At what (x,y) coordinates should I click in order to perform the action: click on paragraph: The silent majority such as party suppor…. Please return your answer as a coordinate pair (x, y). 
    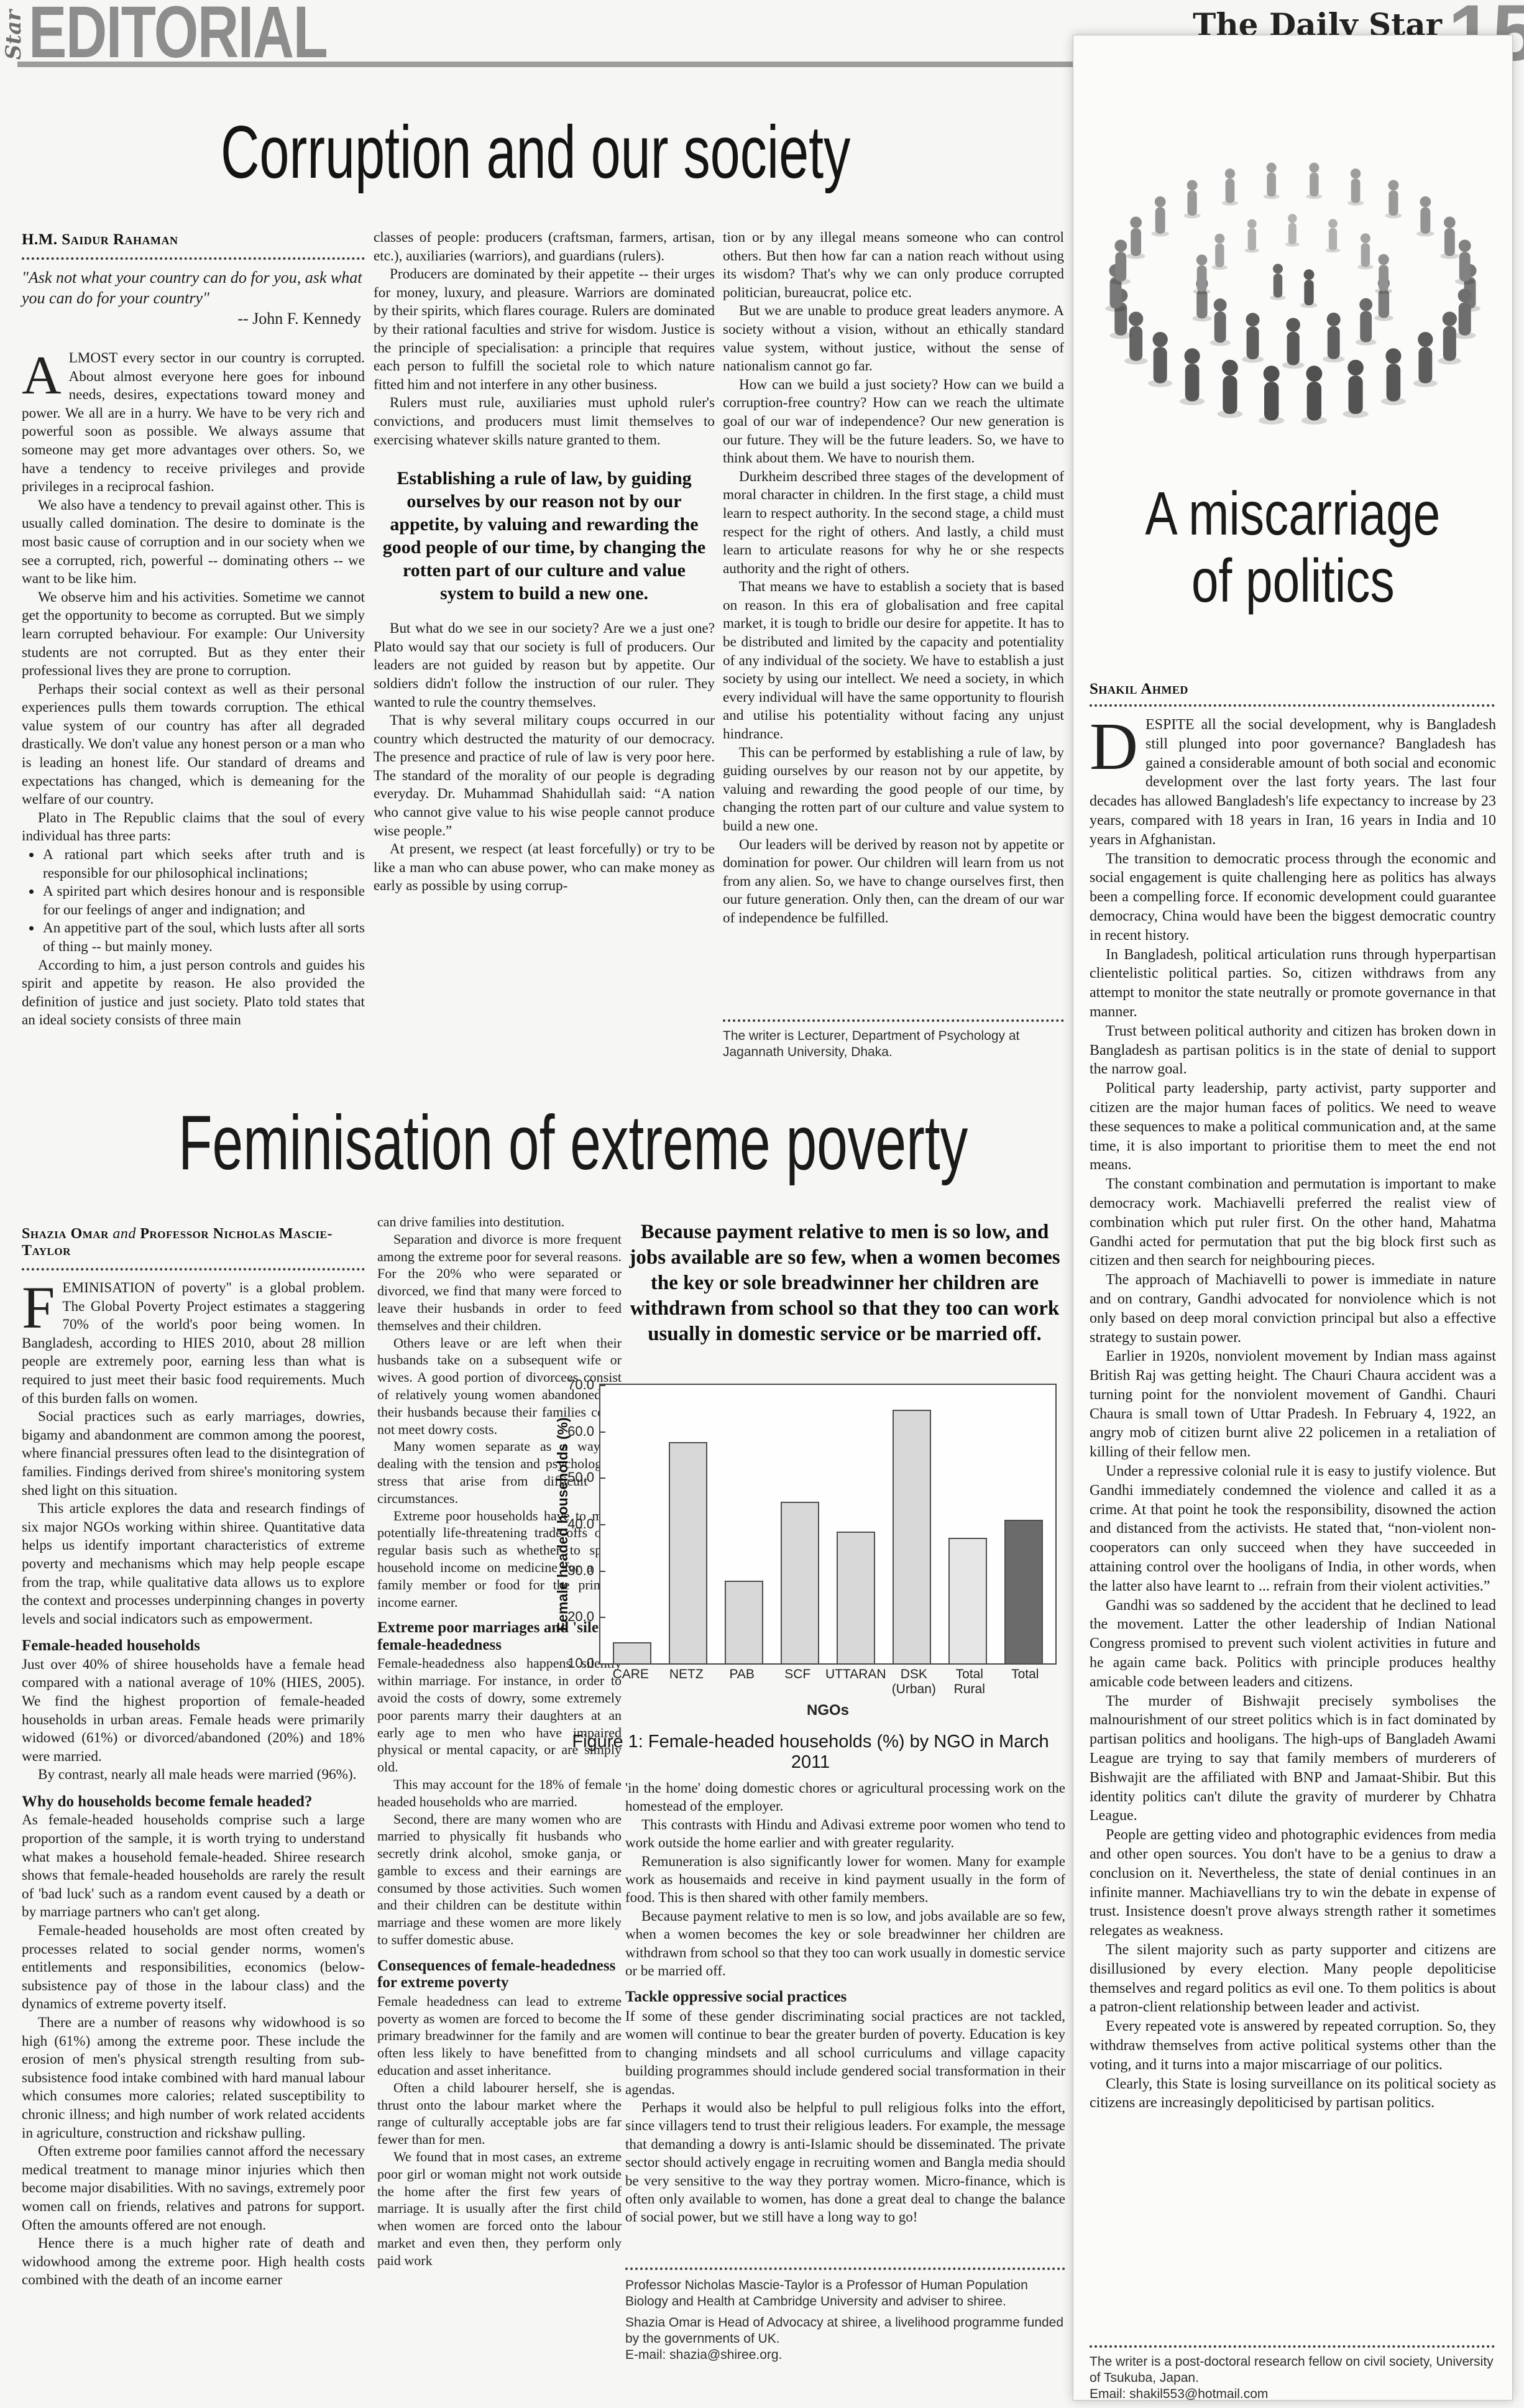
    Looking at the image, I should click on (1293, 1979).